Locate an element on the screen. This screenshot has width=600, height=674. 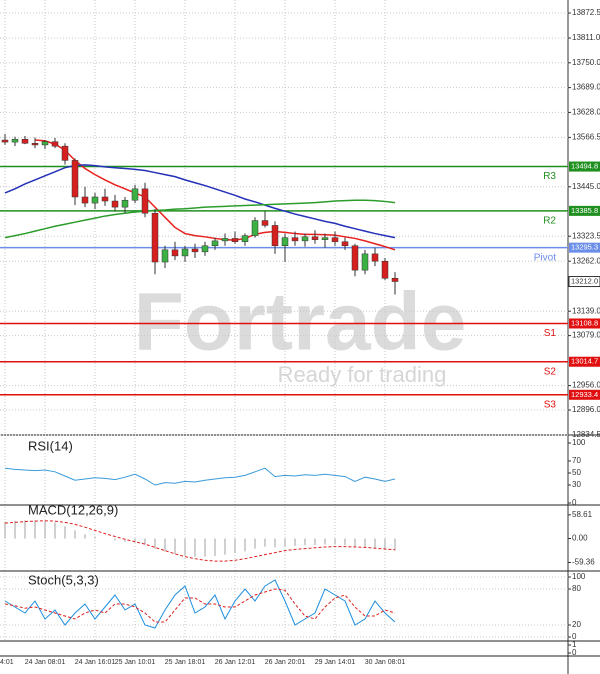
level-value: 13295.3 is located at coordinates (584, 247).